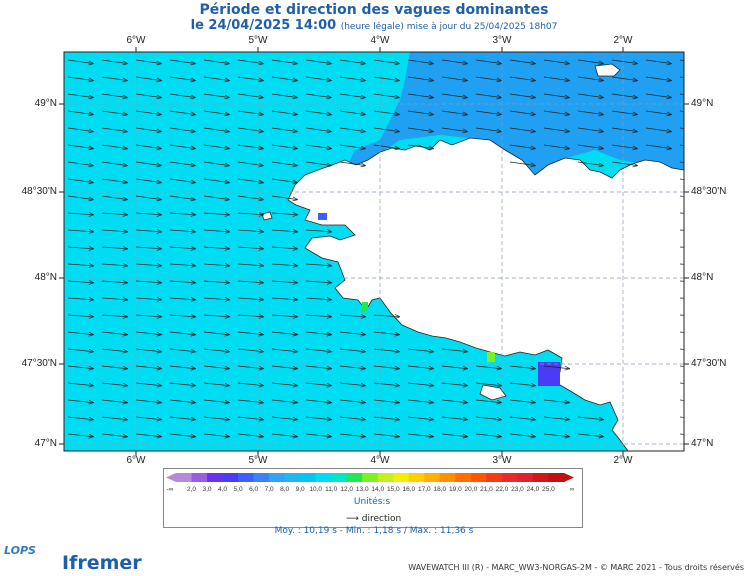 The width and height of the screenshot is (748, 576). What do you see at coordinates (709, 363) in the screenshot?
I see `lat-label-right: 47°30'N` at bounding box center [709, 363].